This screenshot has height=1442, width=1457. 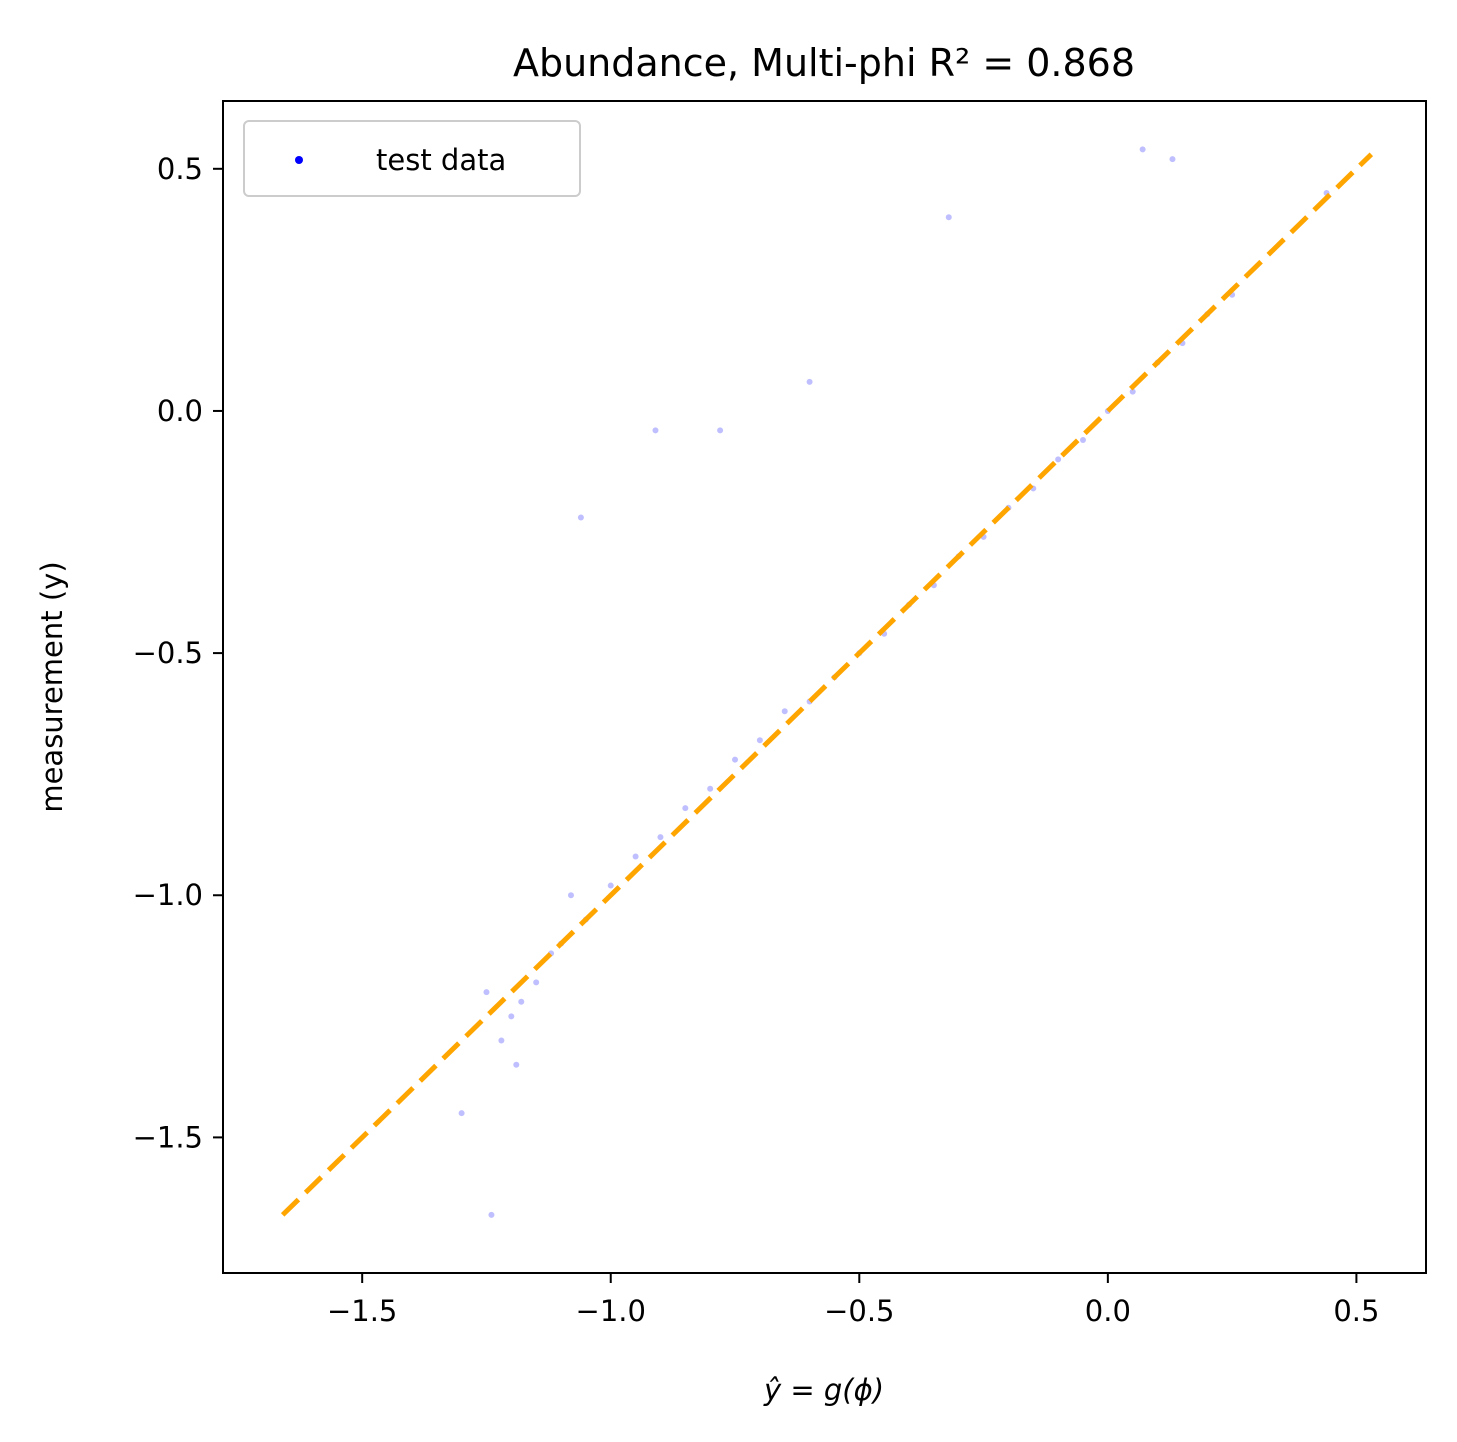 What do you see at coordinates (1108, 1311) in the screenshot?
I see `x-tick-label: 0.0` at bounding box center [1108, 1311].